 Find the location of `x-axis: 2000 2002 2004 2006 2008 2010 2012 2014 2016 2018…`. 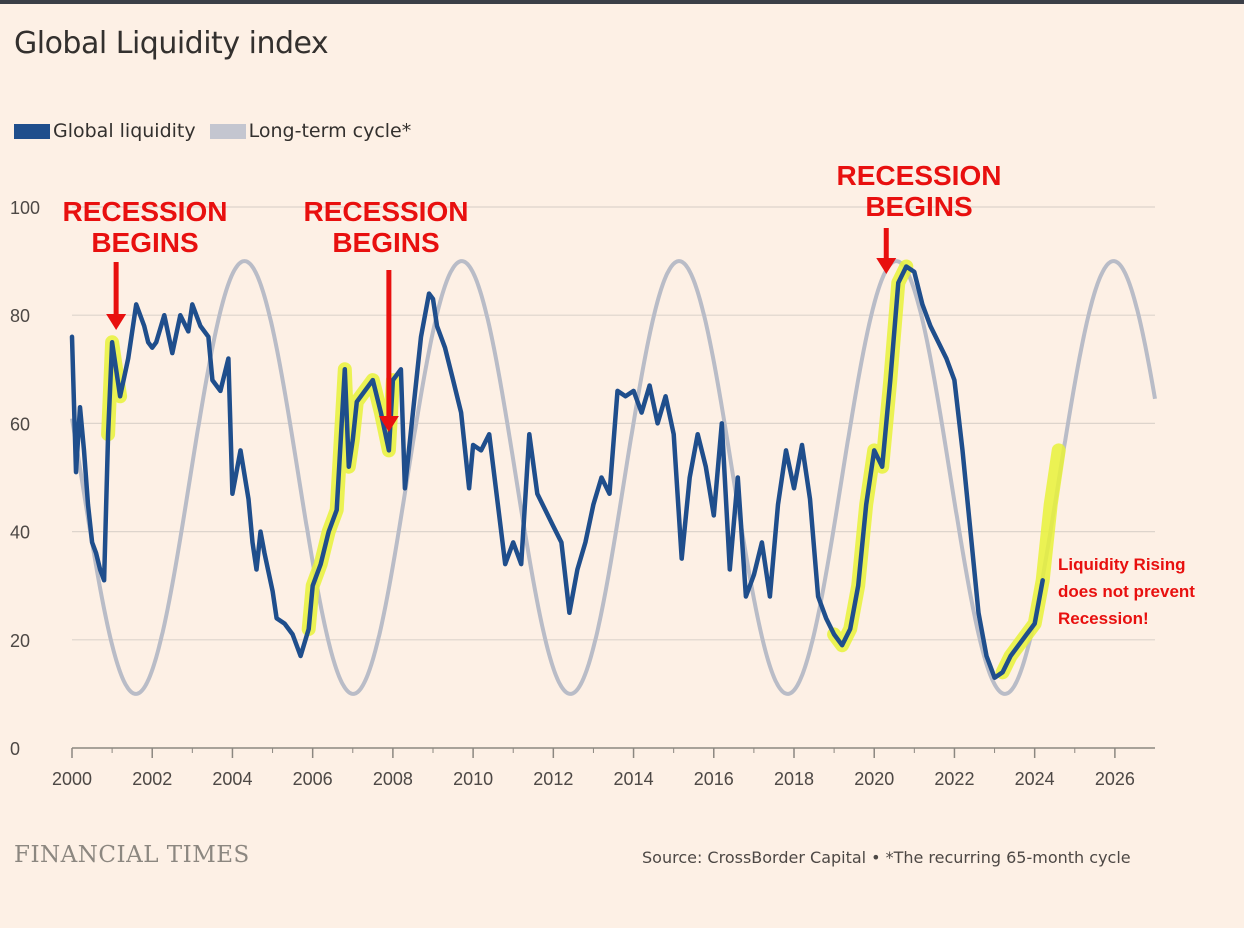

x-axis: 2000 2002 2004 2006 2008 2010 2012 2014 2016 2018… is located at coordinates (603, 768).